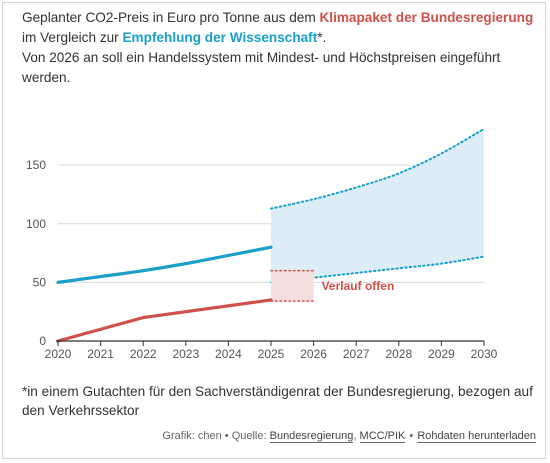 The width and height of the screenshot is (550, 463). What do you see at coordinates (271, 354) in the screenshot?
I see `x-tick-label: 2025` at bounding box center [271, 354].